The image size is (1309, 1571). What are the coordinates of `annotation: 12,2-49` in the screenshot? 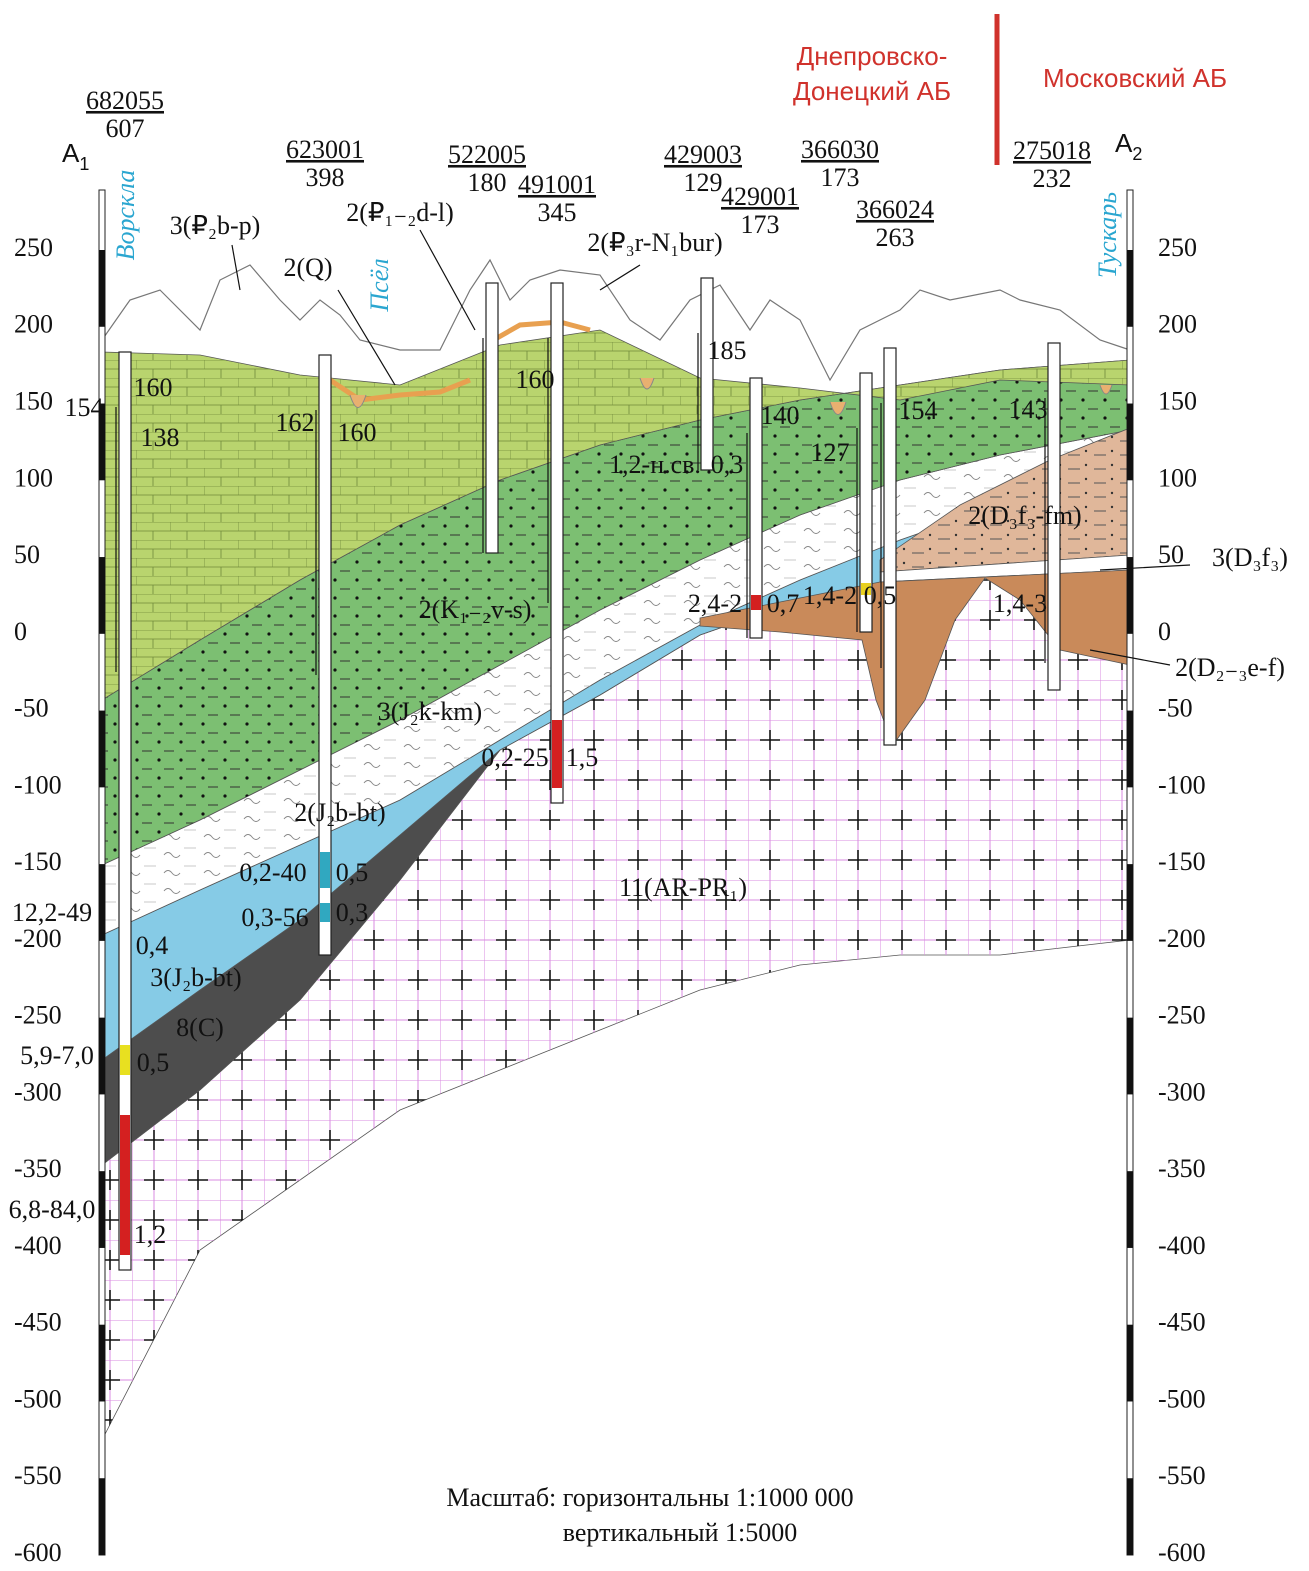 It's located at (52, 912).